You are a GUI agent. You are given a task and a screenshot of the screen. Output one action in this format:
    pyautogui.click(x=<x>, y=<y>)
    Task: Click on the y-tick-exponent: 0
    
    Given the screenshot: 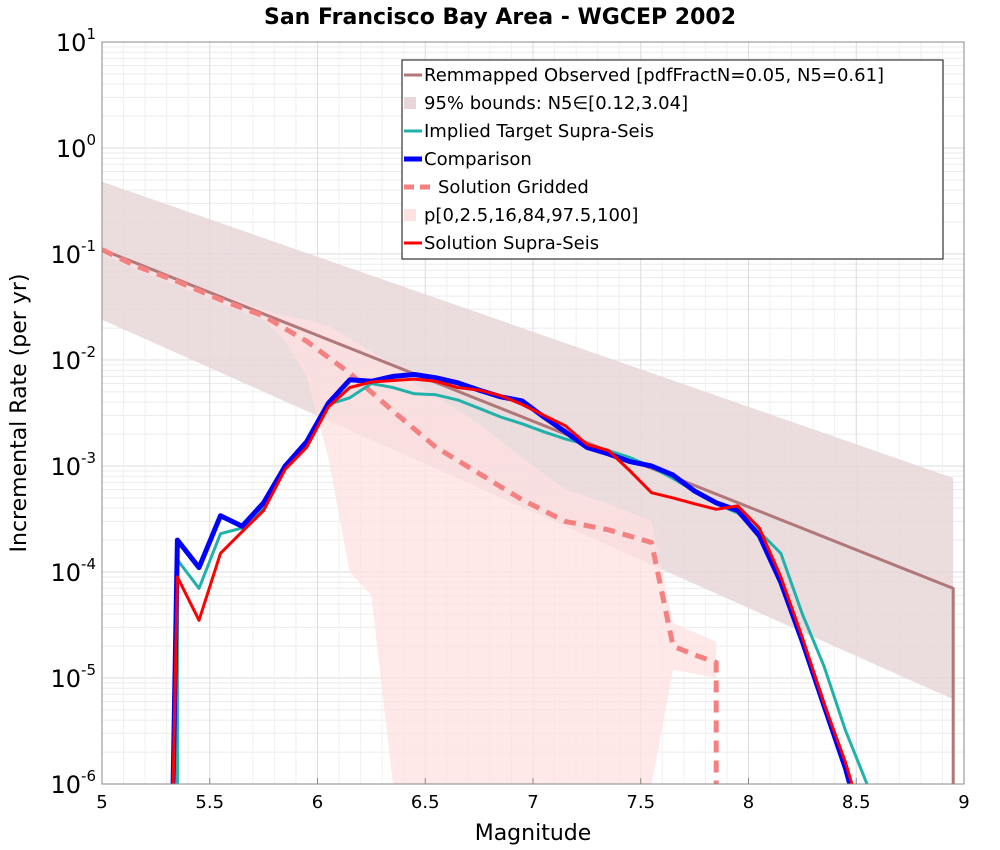 What is the action you would take?
    pyautogui.click(x=91, y=140)
    